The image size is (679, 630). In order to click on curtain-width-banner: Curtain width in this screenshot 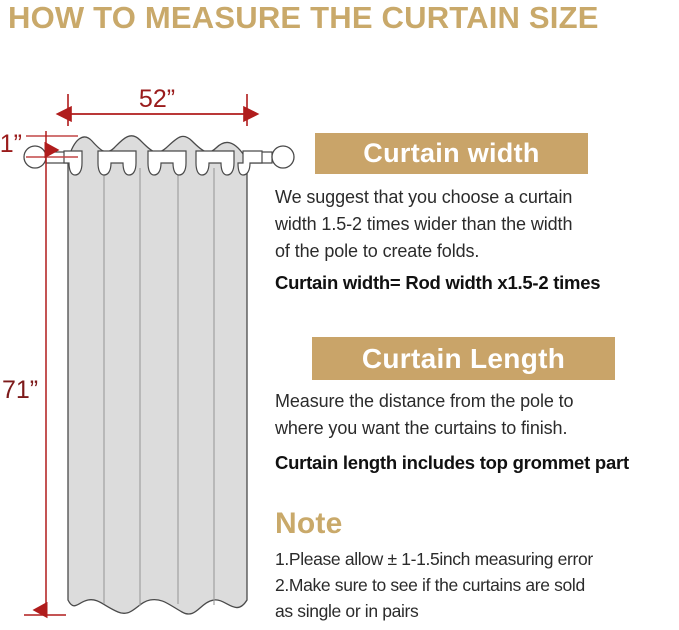, I will do `click(451, 153)`.